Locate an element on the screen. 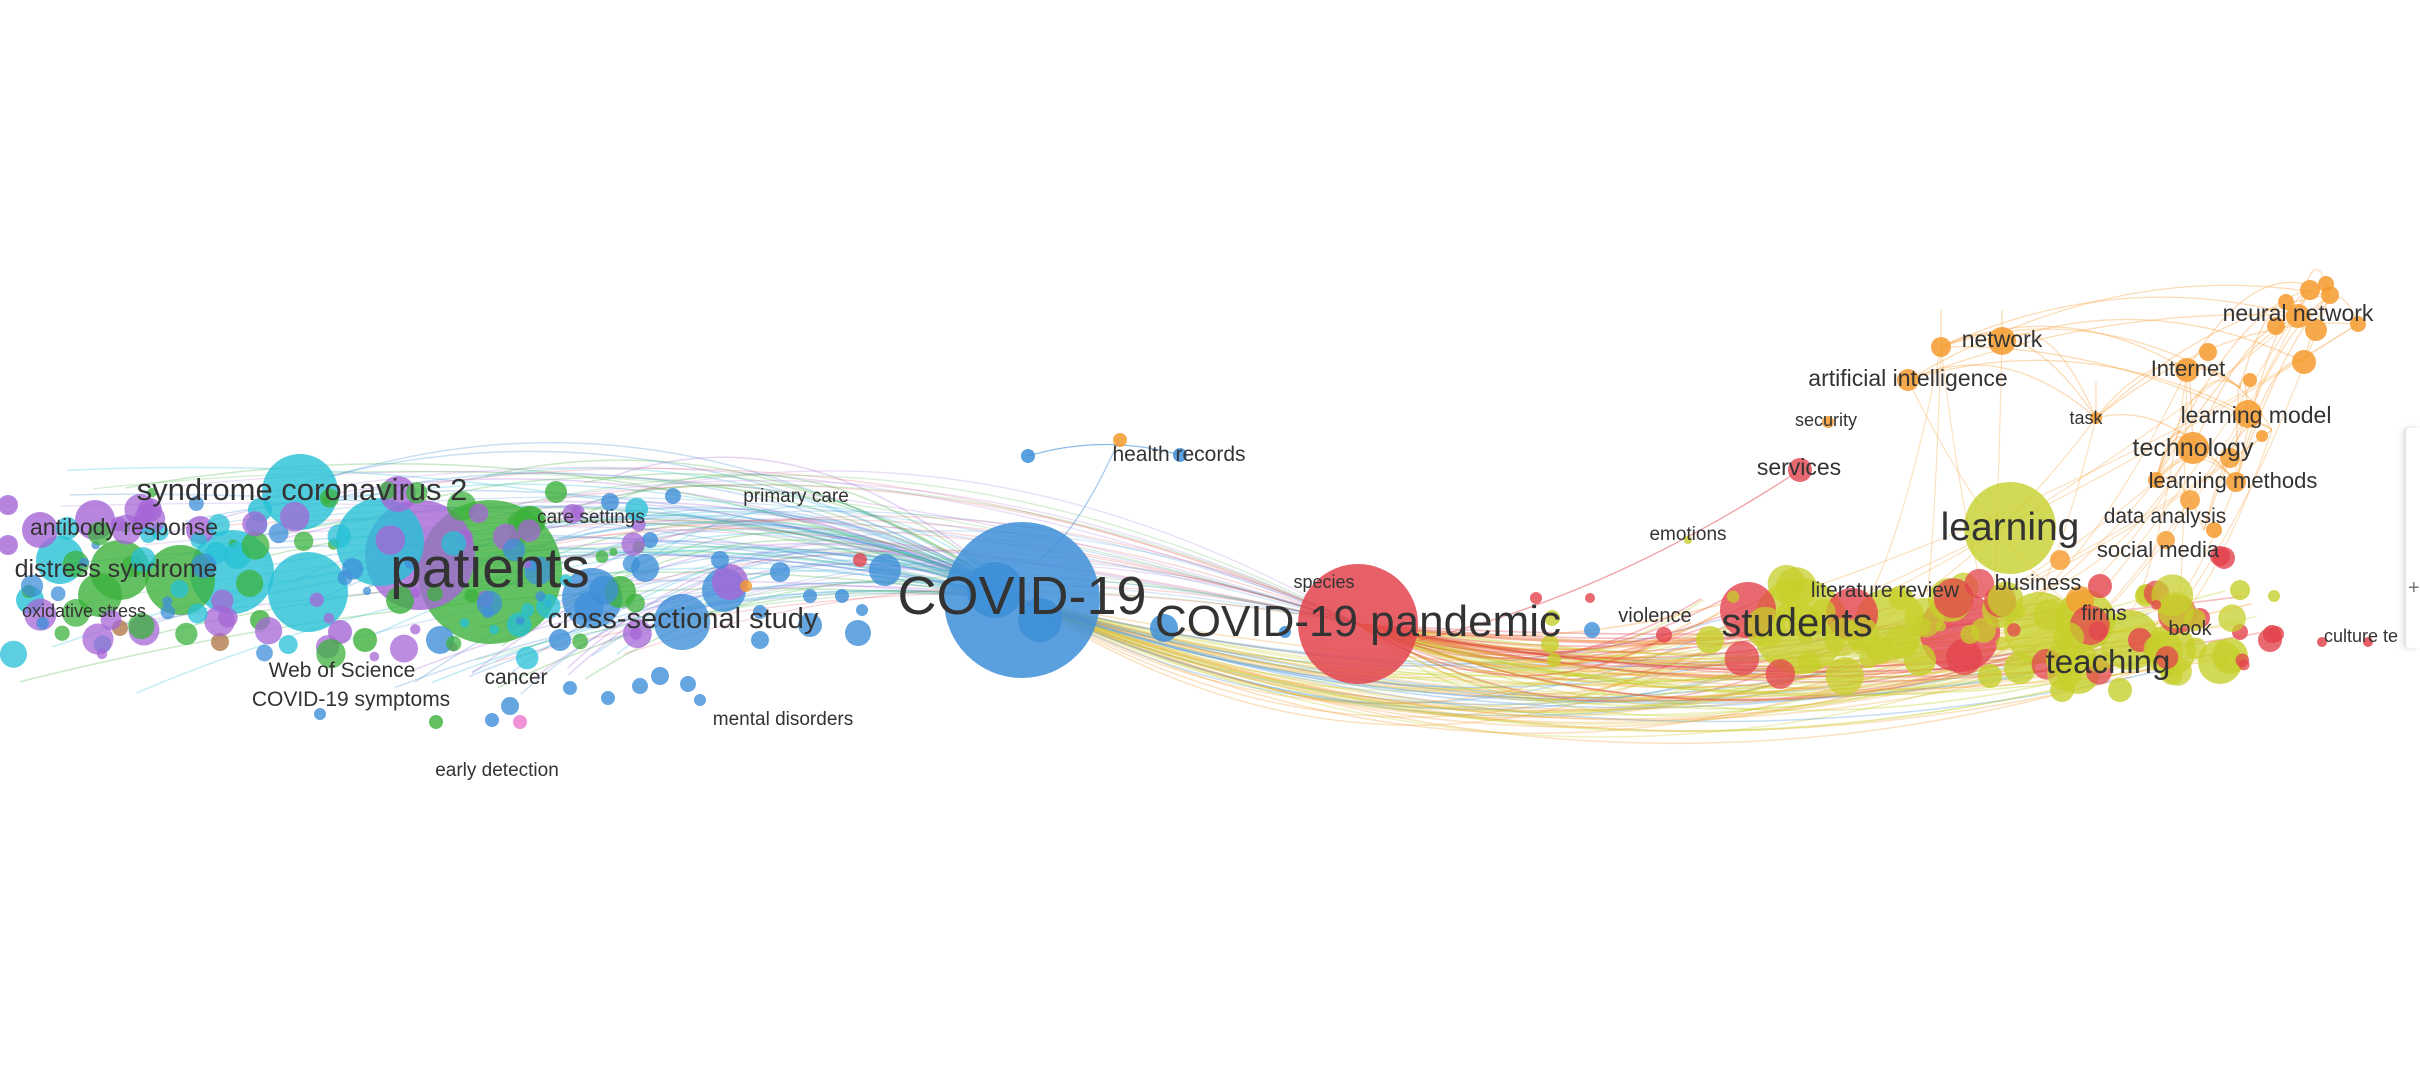  label-covid19-pandemic: COVID-19 pandemic is located at coordinates (1358, 621).